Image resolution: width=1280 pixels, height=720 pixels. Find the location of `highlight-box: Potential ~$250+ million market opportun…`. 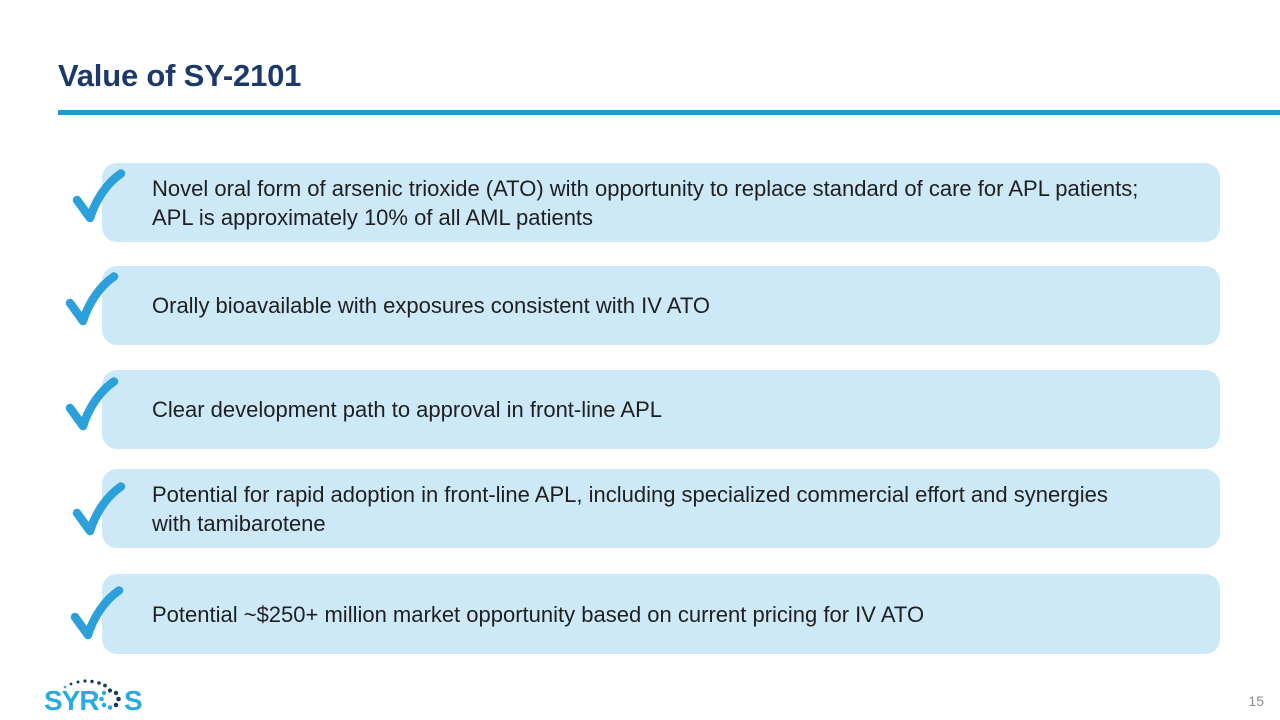

highlight-box: Potential ~$250+ million market opportun… is located at coordinates (661, 614).